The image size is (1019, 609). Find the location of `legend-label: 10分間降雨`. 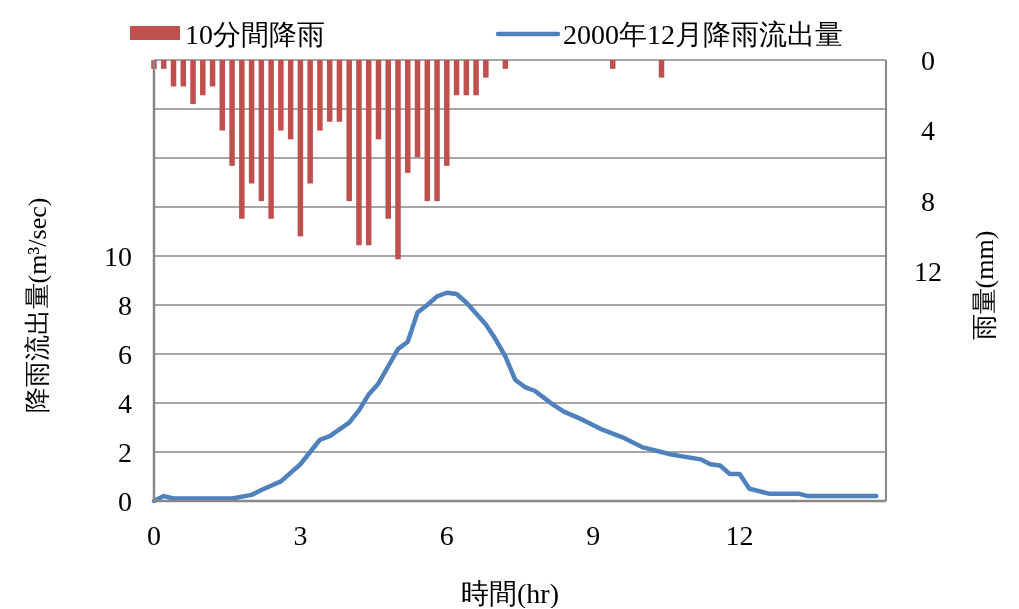

legend-label: 10分間降雨 is located at coordinates (255, 34).